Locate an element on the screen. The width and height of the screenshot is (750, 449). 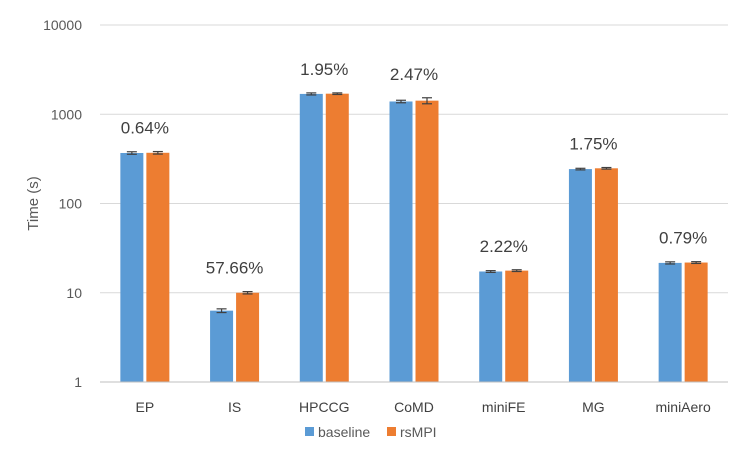
overhead-annotation: 0.79% is located at coordinates (683, 238).